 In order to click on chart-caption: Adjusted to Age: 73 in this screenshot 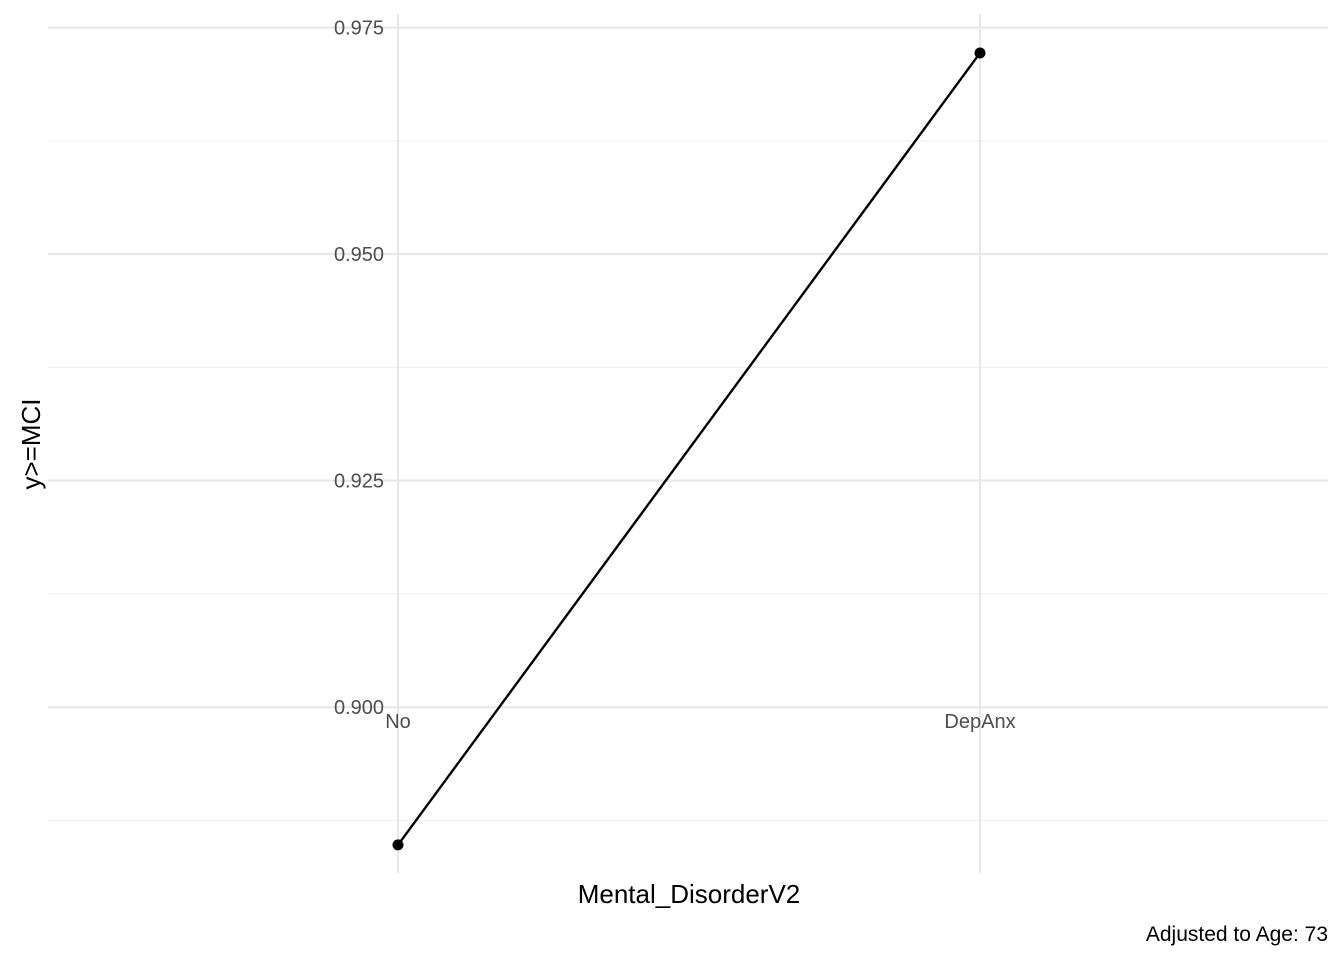, I will do `click(1237, 934)`.